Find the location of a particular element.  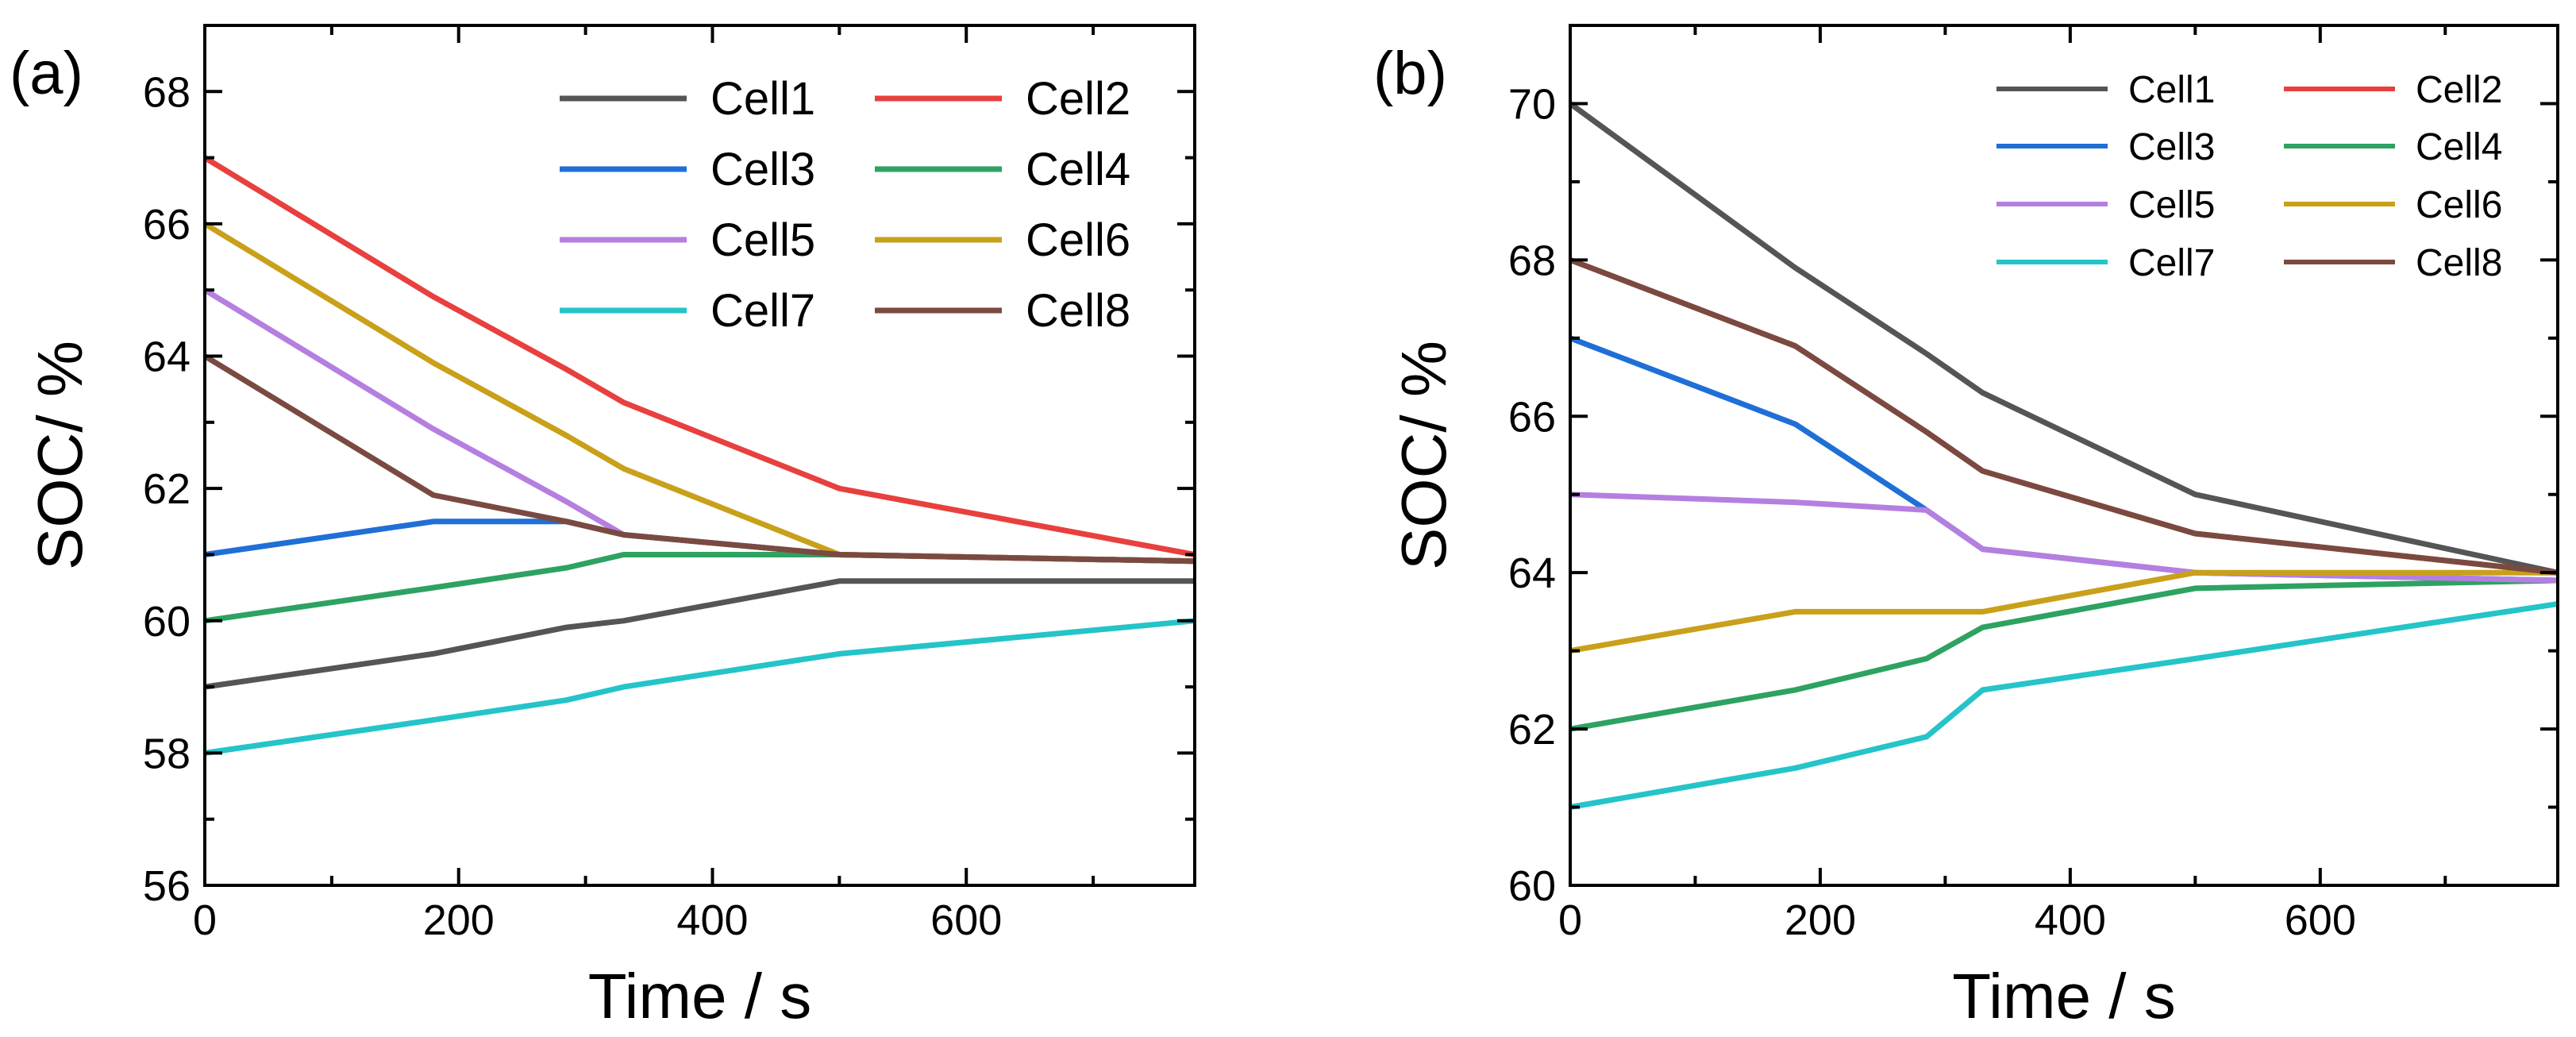

panel2-legend-label: Cell4 is located at coordinates (2459, 147).